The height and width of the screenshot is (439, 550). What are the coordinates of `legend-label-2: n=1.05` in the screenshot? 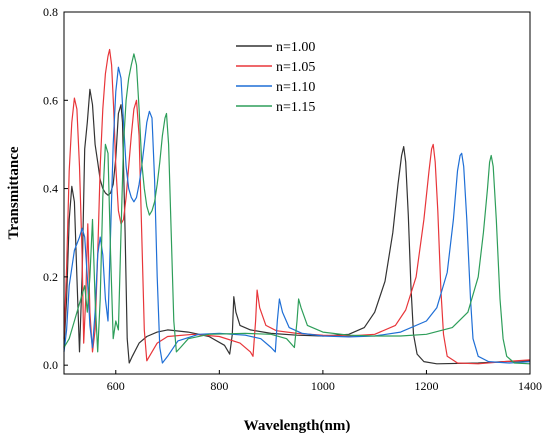 It's located at (295, 67).